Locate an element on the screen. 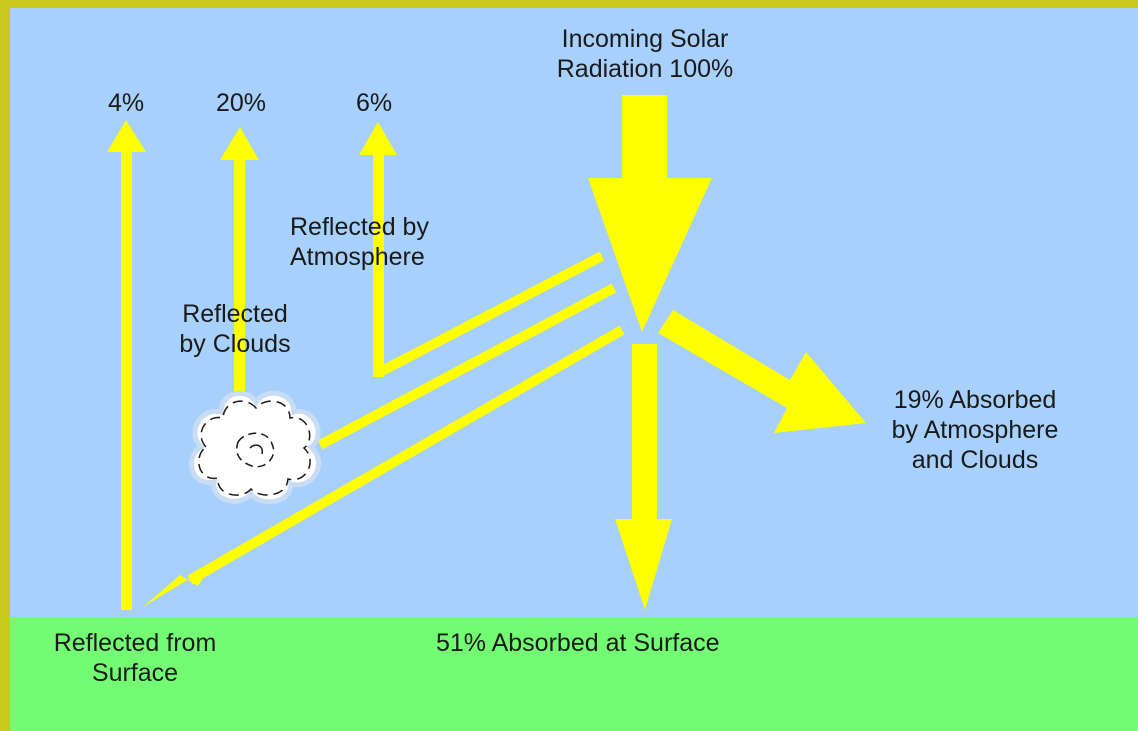  incoming-radiation-arrow is located at coordinates (650, 213).